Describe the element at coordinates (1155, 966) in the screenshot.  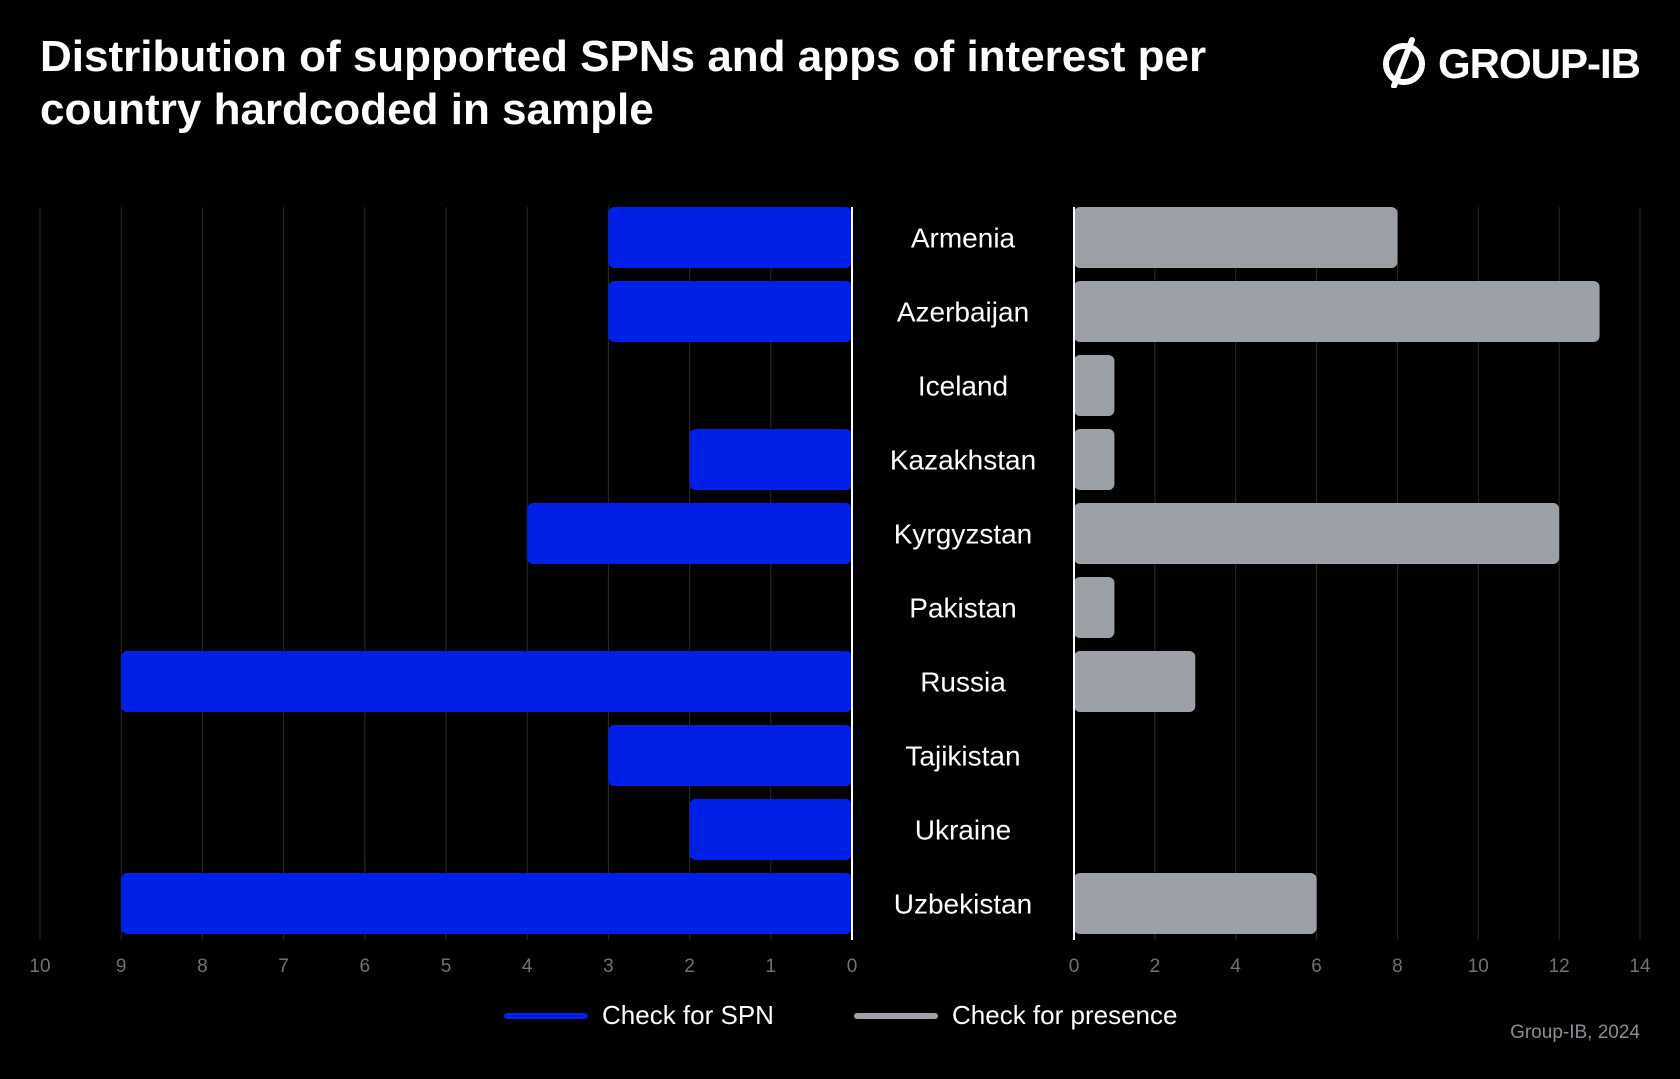
I see `tick-label-right-2: 2` at that location.